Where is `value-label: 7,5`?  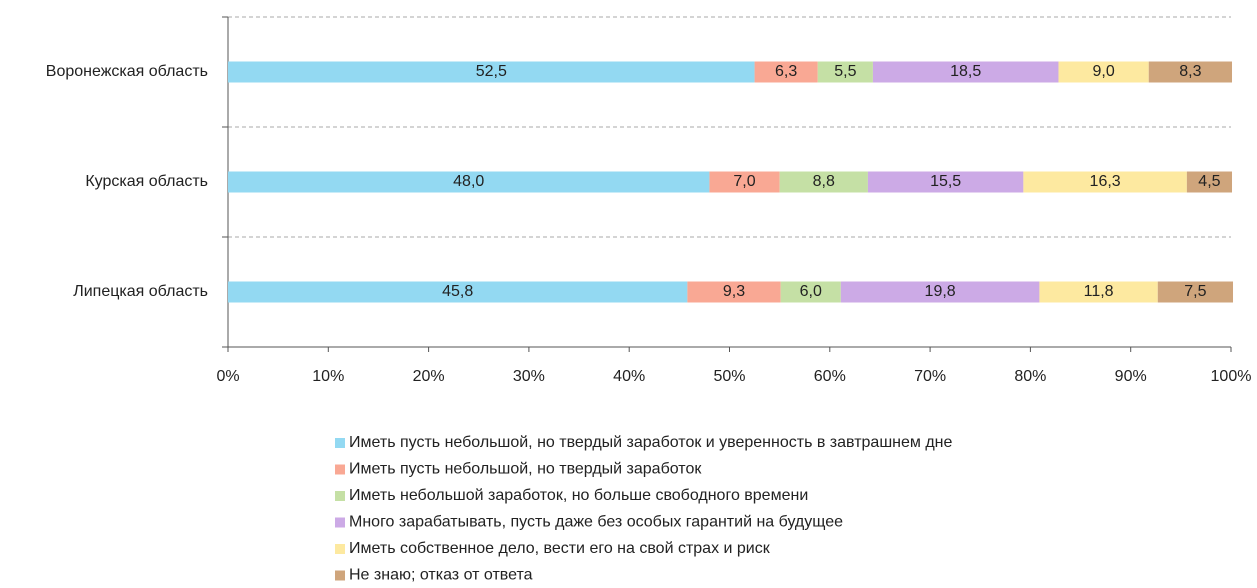 value-label: 7,5 is located at coordinates (1195, 291).